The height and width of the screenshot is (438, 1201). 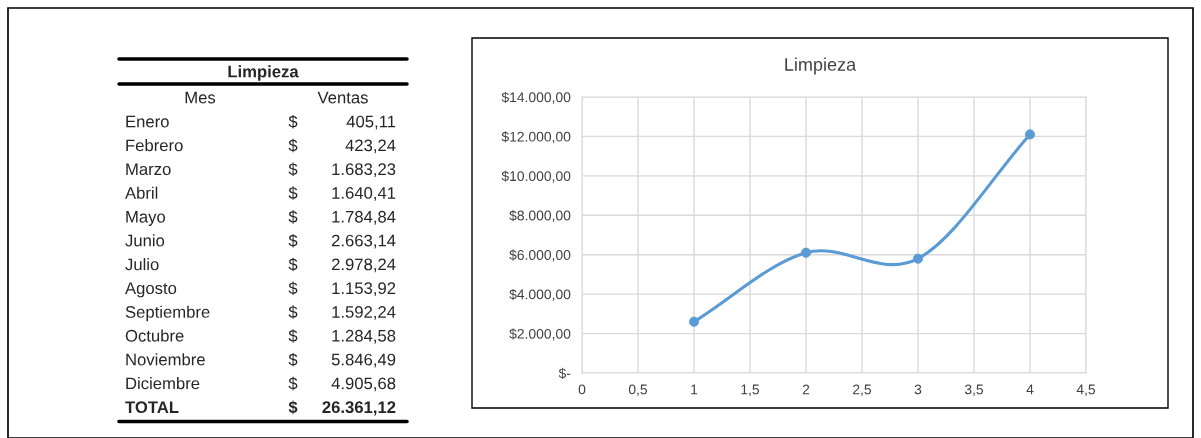 I want to click on x-tick-label: 1, so click(x=694, y=389).